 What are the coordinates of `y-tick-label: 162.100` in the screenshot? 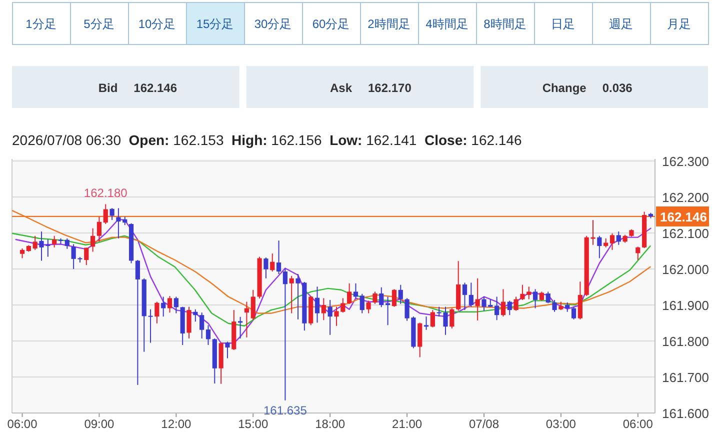 It's located at (685, 233).